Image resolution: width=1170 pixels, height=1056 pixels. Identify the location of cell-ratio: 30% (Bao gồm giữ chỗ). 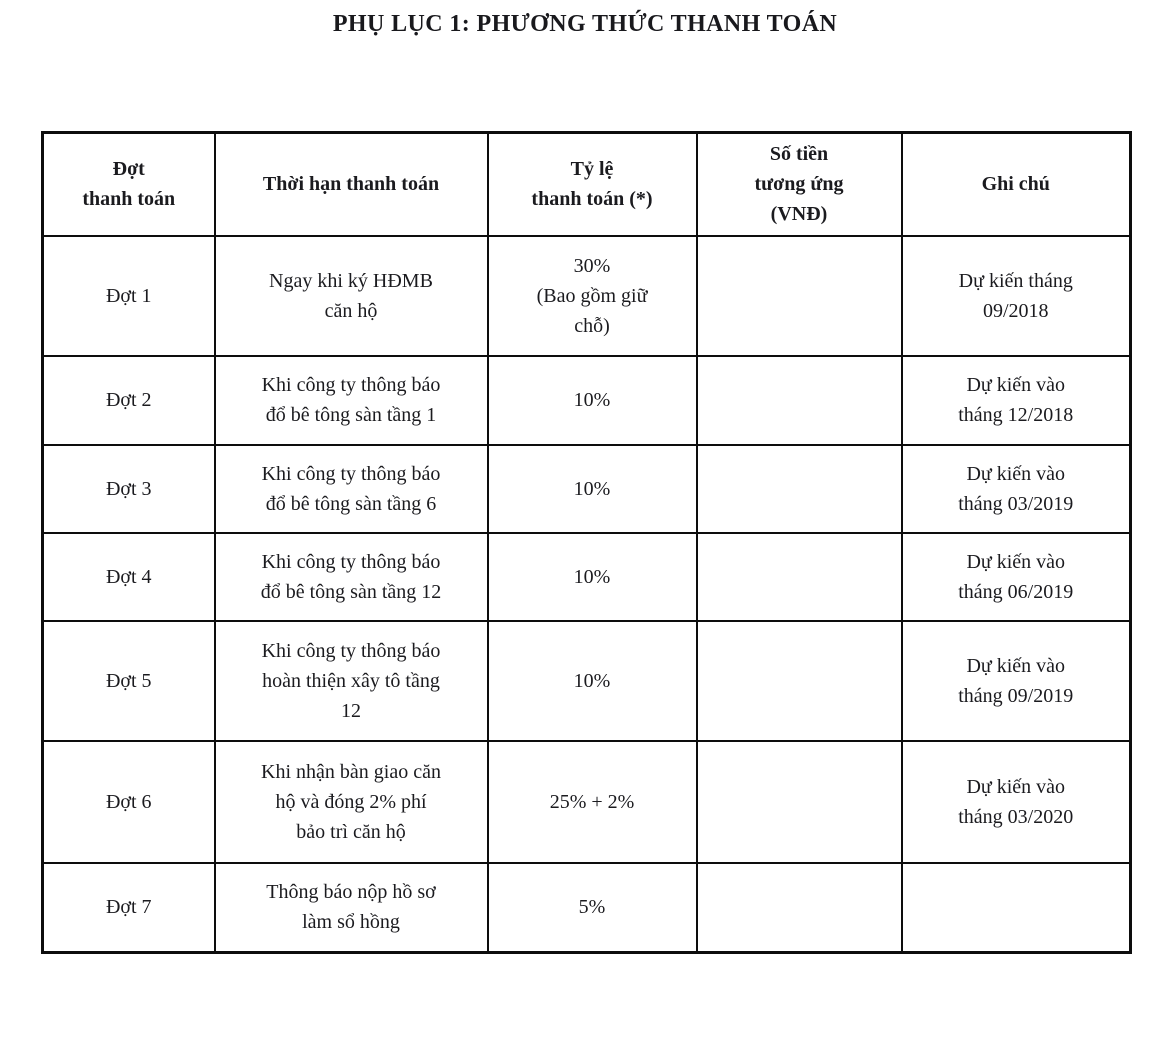
(592, 295).